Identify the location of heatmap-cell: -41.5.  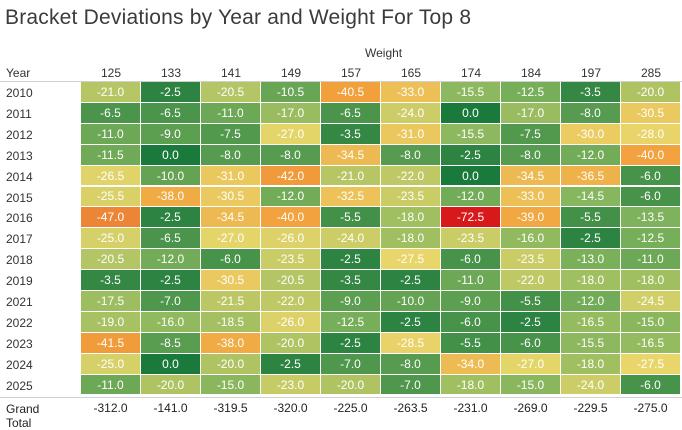
(110, 342).